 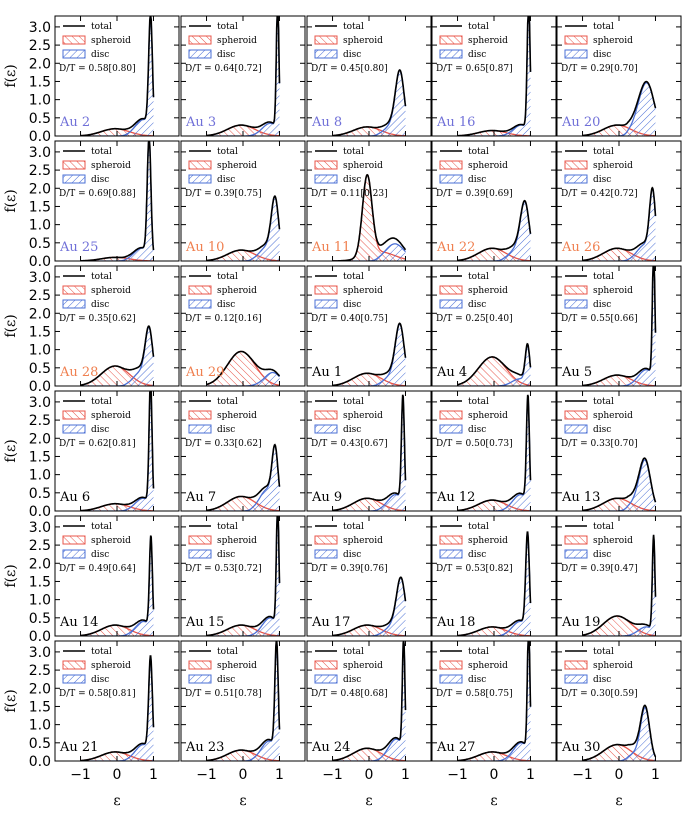 I want to click on dt-ratio: D/T = 0.43[0.67], so click(x=349, y=444).